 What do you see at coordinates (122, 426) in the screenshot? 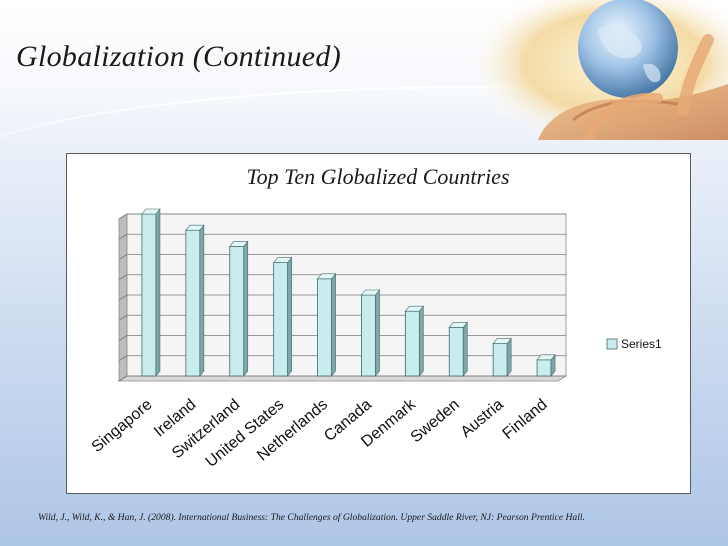
I see `x-tick-label-singapore: Singapore` at bounding box center [122, 426].